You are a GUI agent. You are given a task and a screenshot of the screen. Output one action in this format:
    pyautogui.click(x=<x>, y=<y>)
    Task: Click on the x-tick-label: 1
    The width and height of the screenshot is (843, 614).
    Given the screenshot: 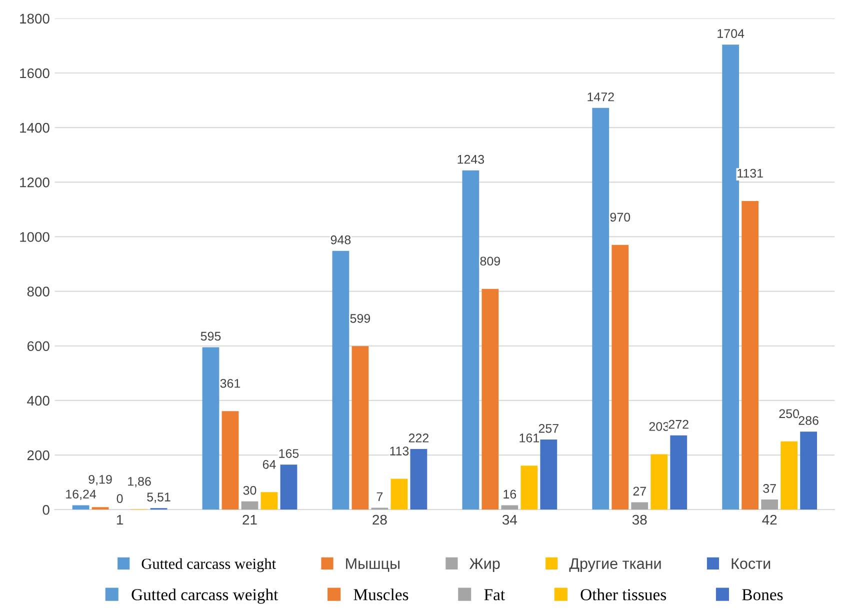 What is the action you would take?
    pyautogui.click(x=119, y=519)
    